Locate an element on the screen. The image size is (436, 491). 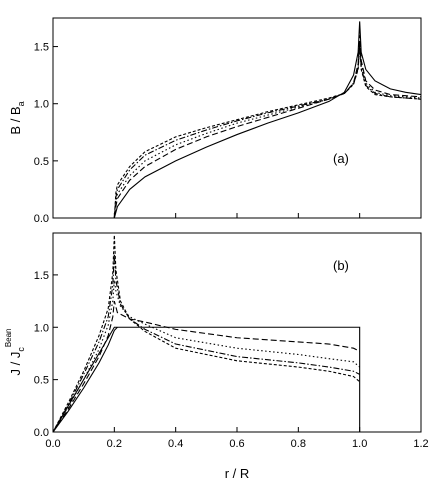
panel-b-xticks: 0.0 0.2 0.4 0.6 0.8 1.0 1.2 is located at coordinates (237, 438).